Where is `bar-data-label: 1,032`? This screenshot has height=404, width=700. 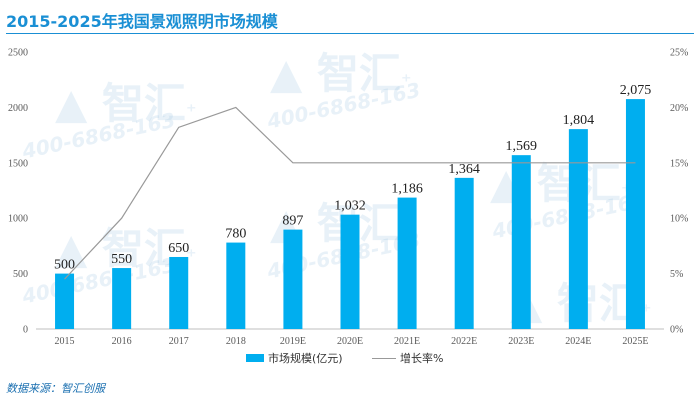
bar-data-label: 1,032 is located at coordinates (350, 206).